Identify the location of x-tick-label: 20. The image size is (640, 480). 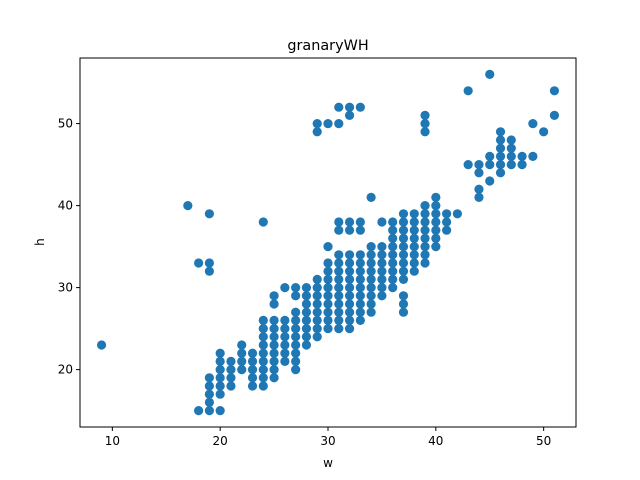
(220, 441).